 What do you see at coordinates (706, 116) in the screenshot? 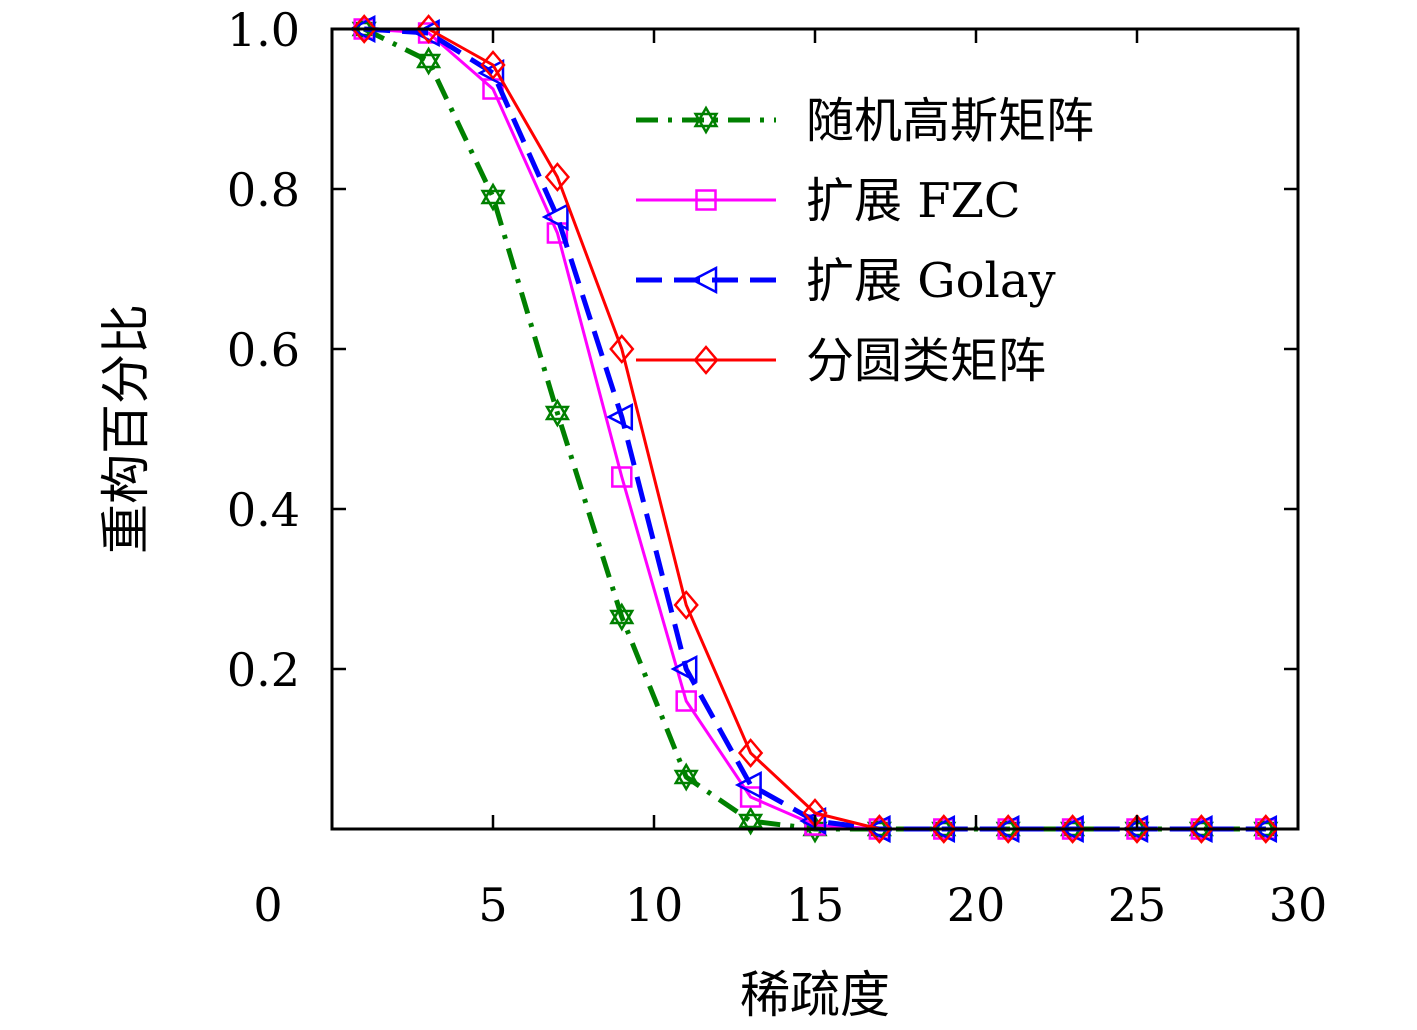
I see `legend-swatch-marker-up` at bounding box center [706, 116].